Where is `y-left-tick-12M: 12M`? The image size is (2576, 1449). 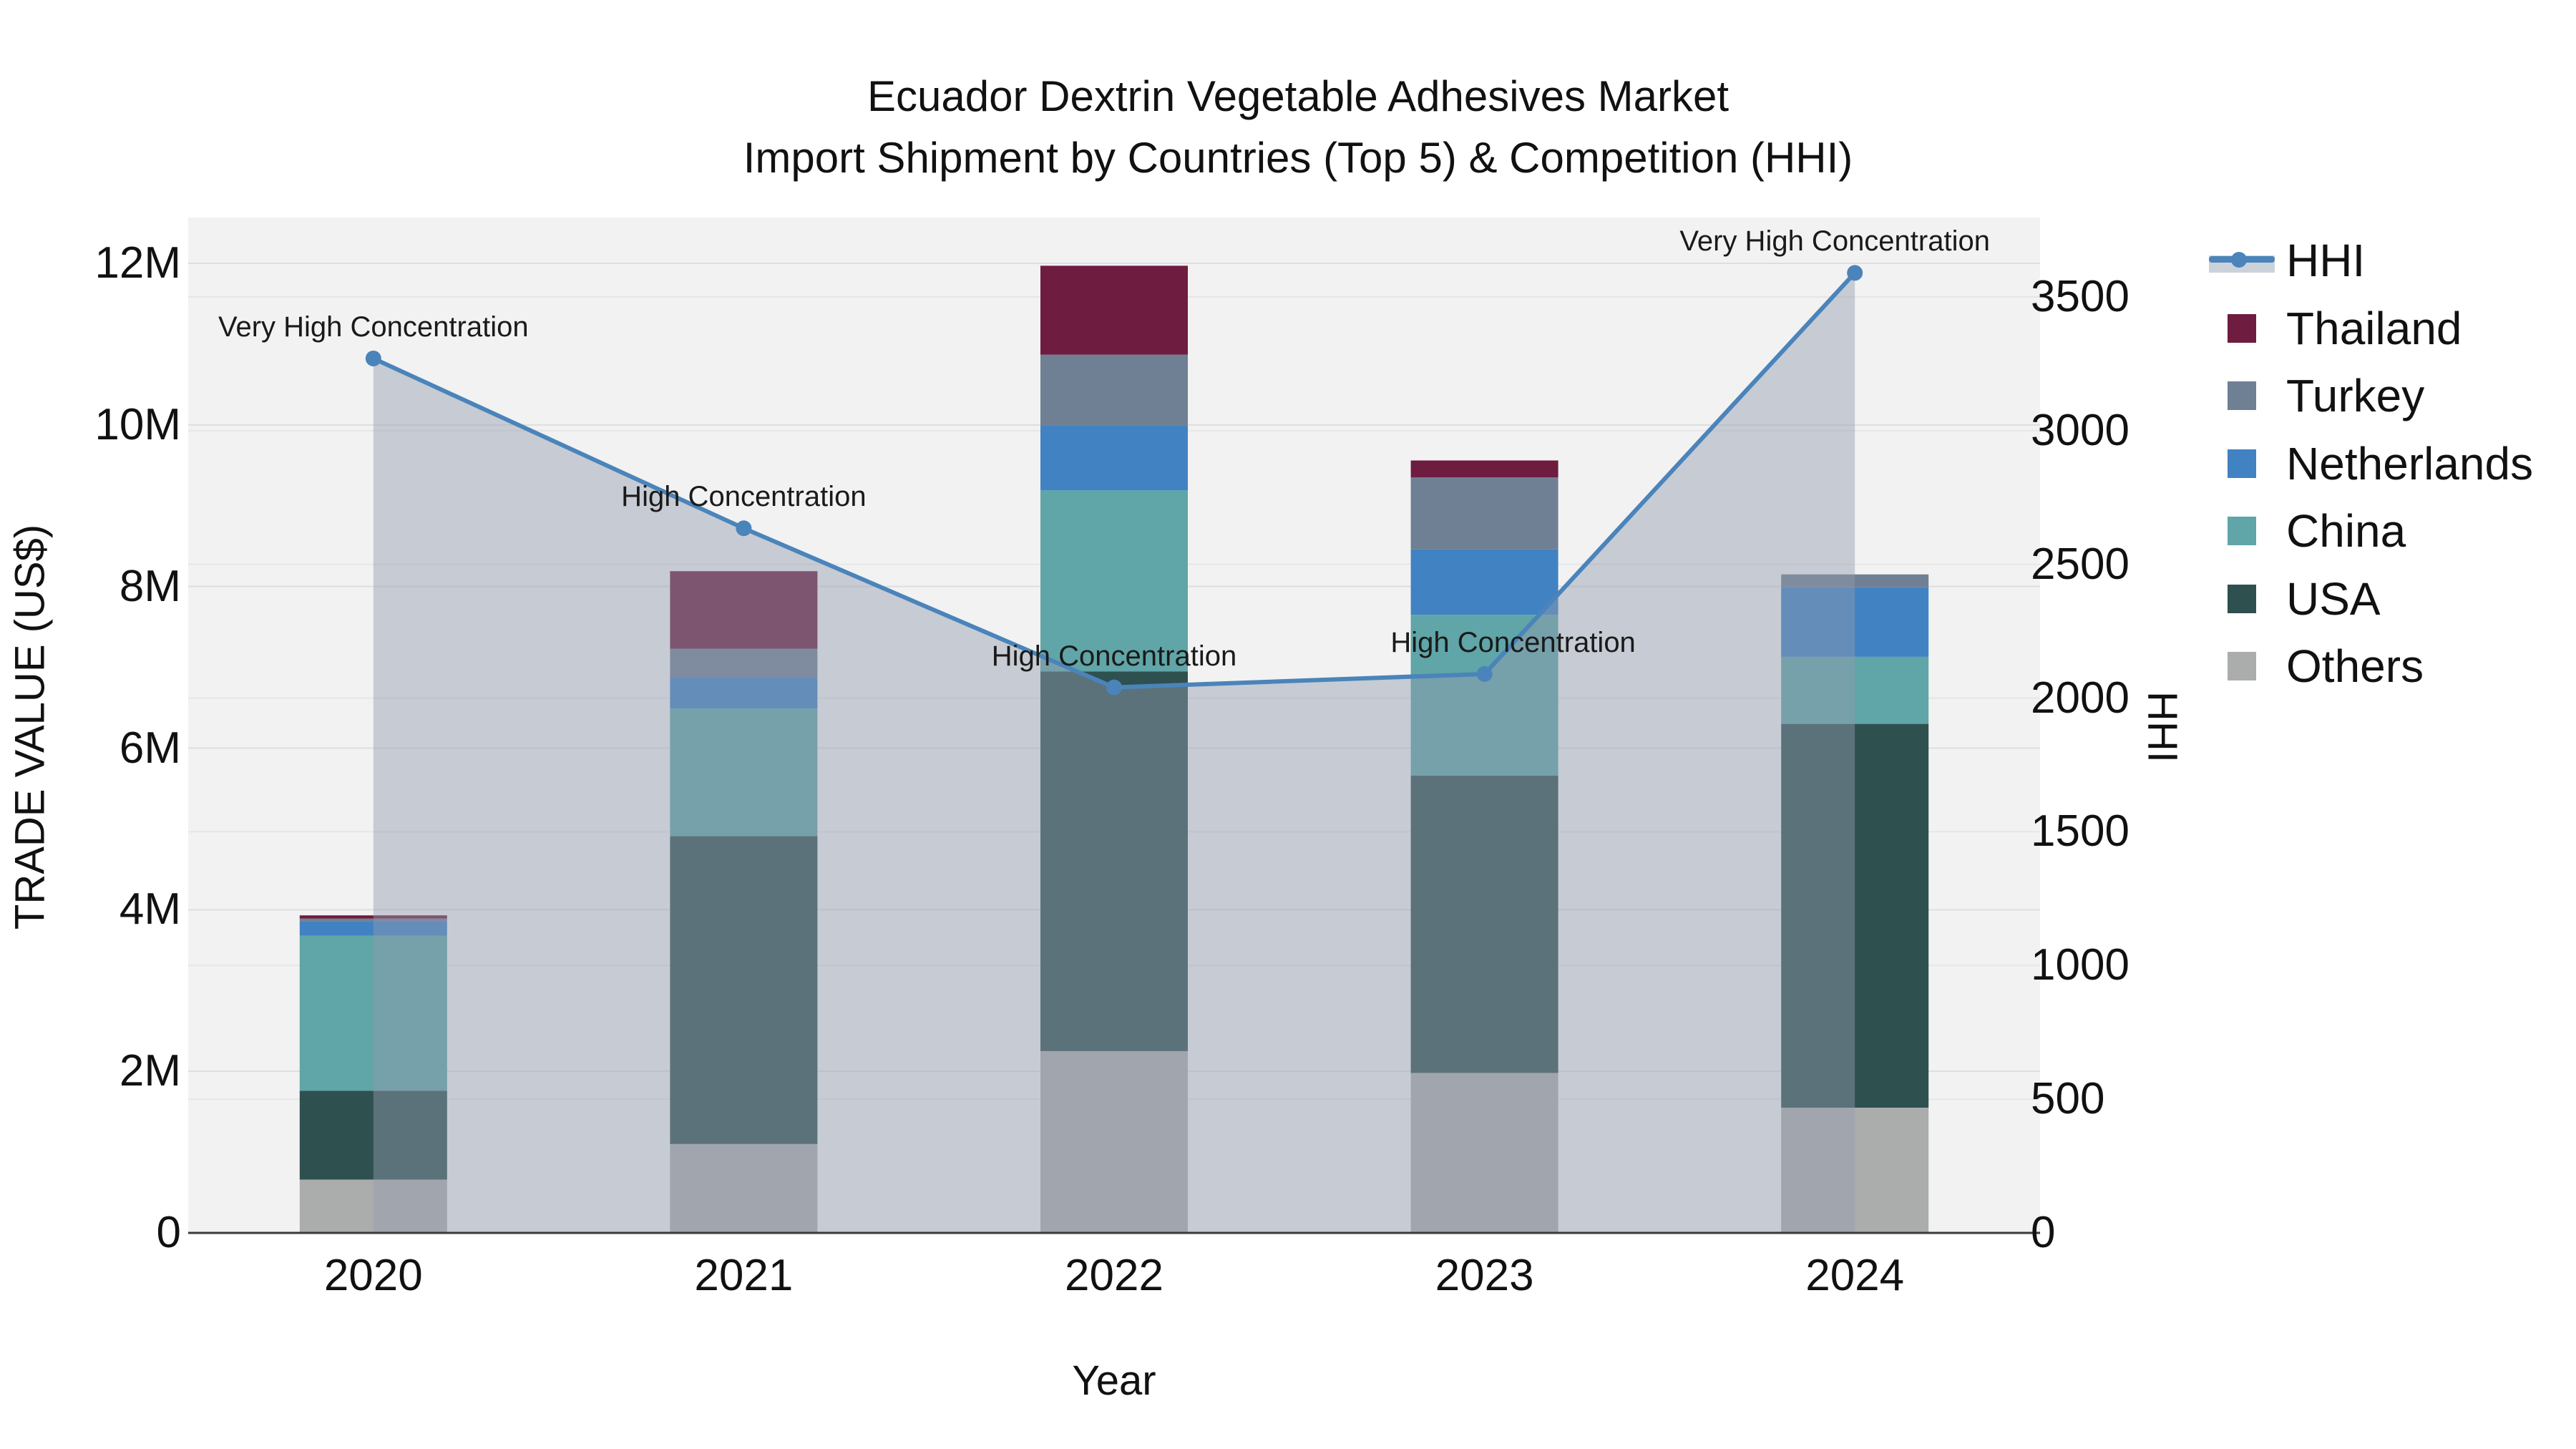
y-left-tick-12M: 12M is located at coordinates (137, 263).